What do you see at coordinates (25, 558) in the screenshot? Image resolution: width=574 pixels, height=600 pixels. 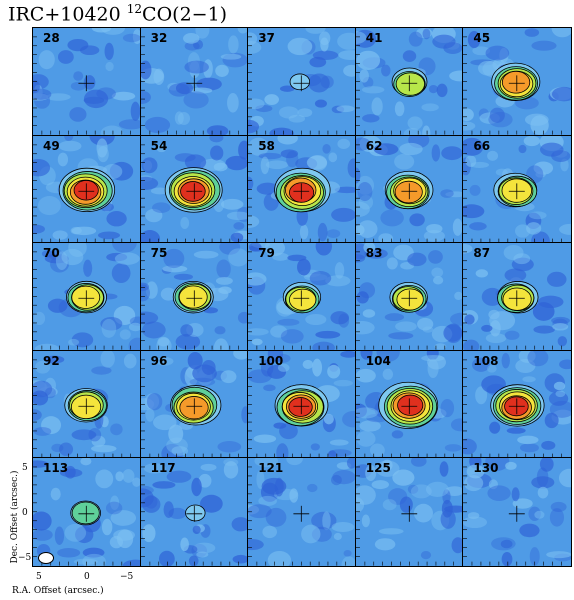 I see `y-tick-label: −5` at bounding box center [25, 558].